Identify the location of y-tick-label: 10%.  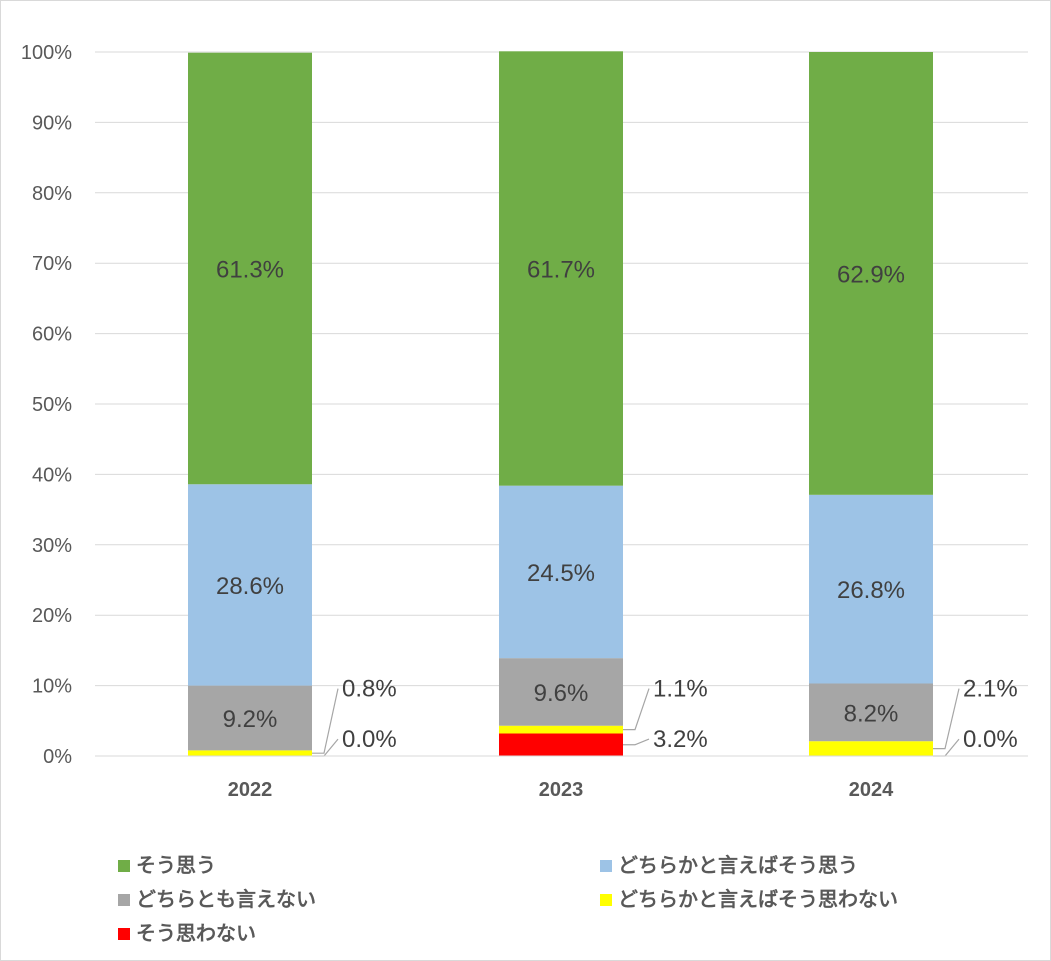
(52, 687).